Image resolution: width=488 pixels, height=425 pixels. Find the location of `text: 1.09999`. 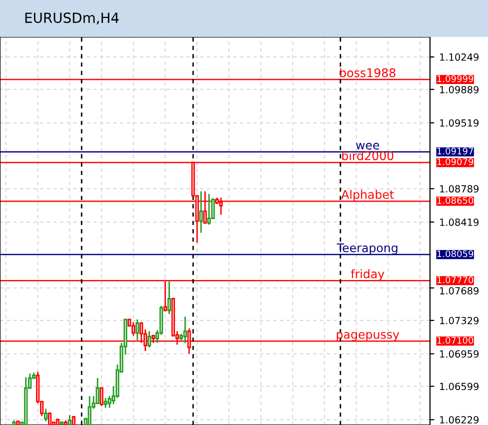

text: 1.09999 is located at coordinates (455, 78).